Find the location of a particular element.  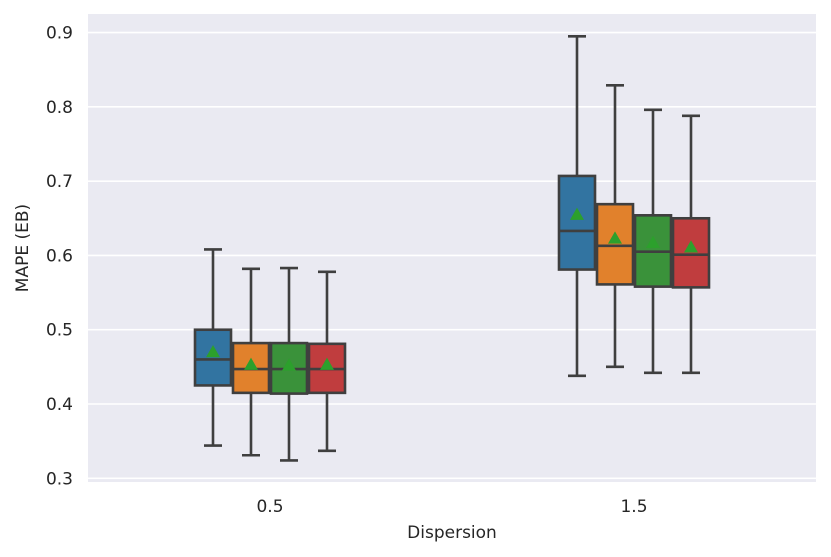

y-tick-label: 0.6 is located at coordinates (59, 256).